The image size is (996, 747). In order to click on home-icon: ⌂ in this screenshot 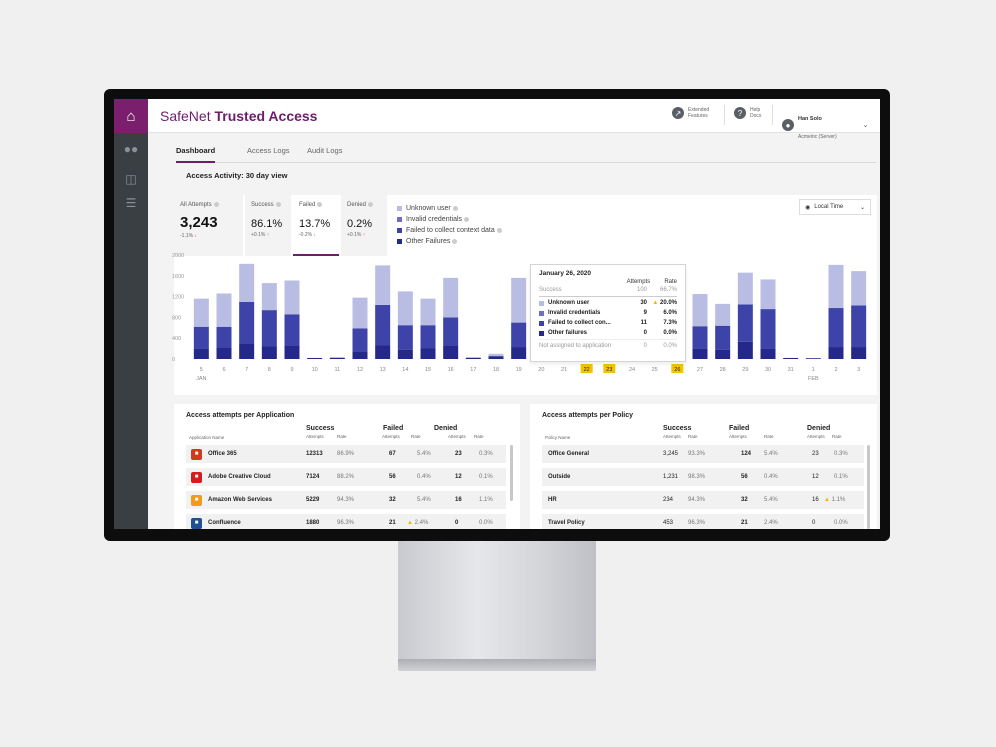, I will do `click(131, 116)`.